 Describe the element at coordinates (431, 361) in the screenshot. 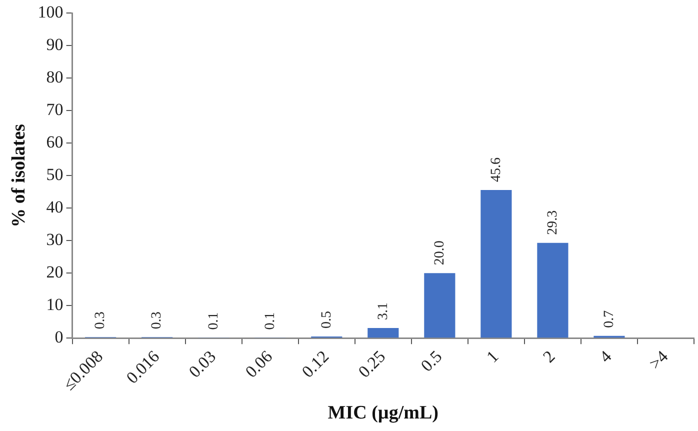

I see `x-tick-label: 0.5` at that location.